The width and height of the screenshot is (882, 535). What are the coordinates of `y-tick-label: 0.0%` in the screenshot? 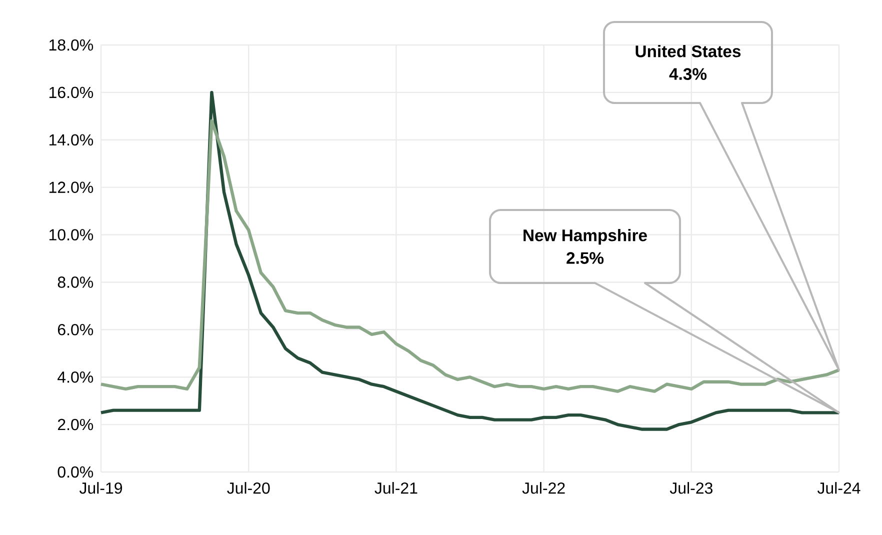 It's located at (76, 472).